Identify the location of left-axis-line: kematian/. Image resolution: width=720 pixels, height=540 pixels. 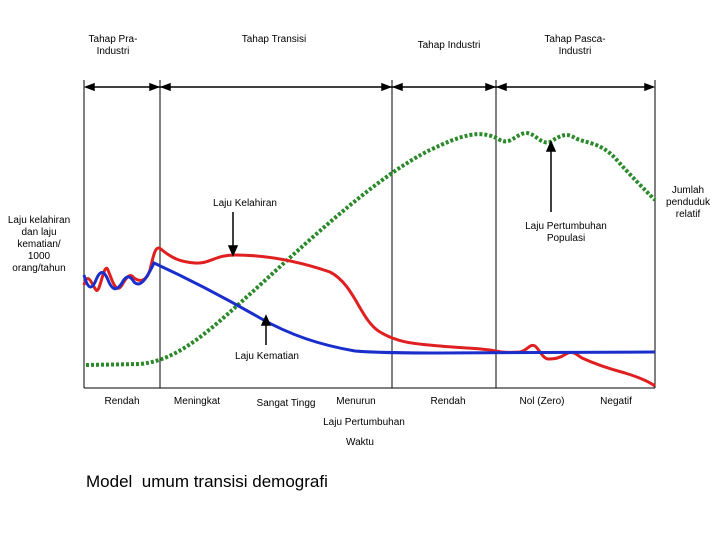
(39, 244).